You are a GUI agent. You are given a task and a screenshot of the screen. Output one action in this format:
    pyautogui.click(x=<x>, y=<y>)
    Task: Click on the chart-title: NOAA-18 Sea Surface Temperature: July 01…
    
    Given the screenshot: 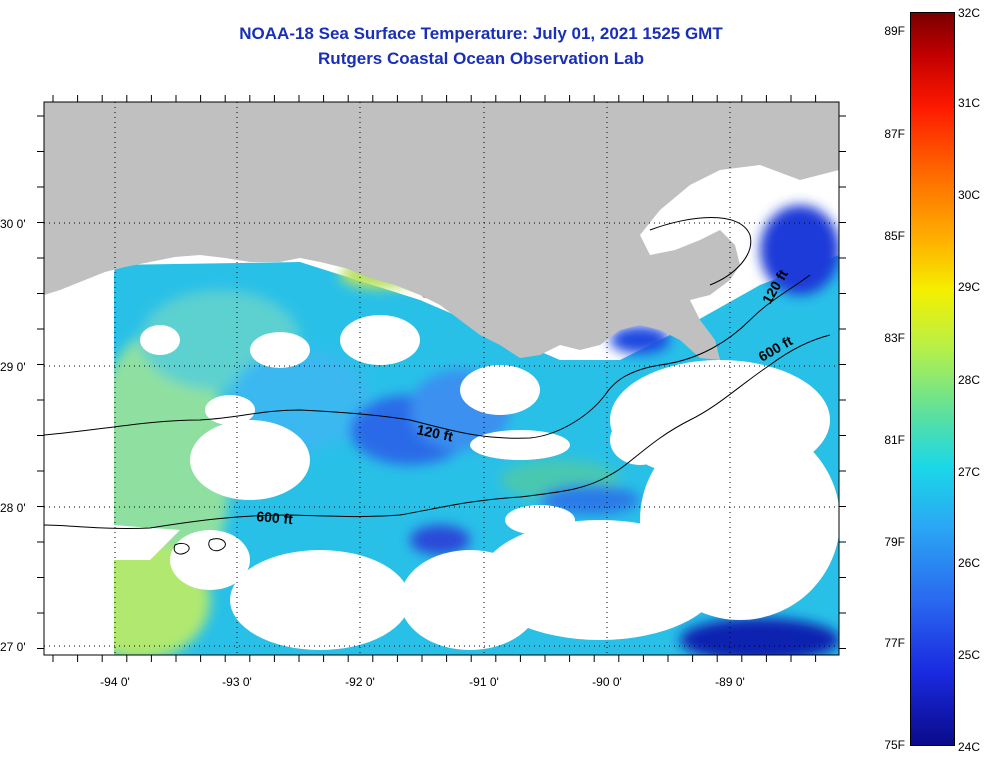 What is the action you would take?
    pyautogui.click(x=481, y=33)
    